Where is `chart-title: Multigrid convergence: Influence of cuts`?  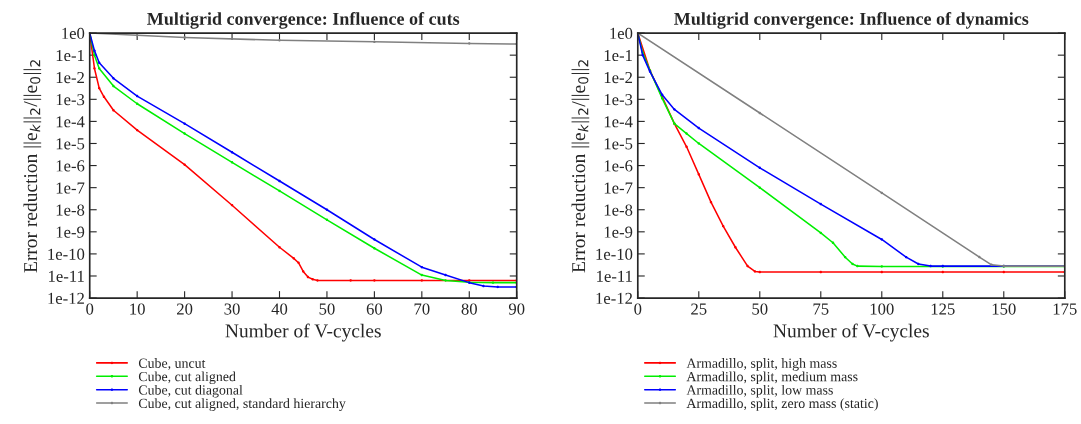 chart-title: Multigrid convergence: Influence of cuts is located at coordinates (303, 20).